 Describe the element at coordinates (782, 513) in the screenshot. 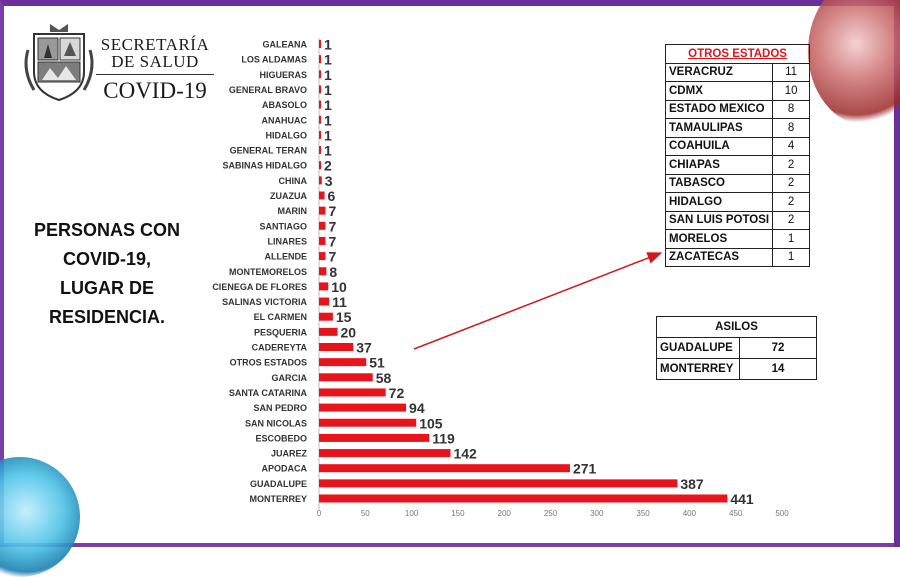

I see `chart-x-tick-label: 500` at that location.